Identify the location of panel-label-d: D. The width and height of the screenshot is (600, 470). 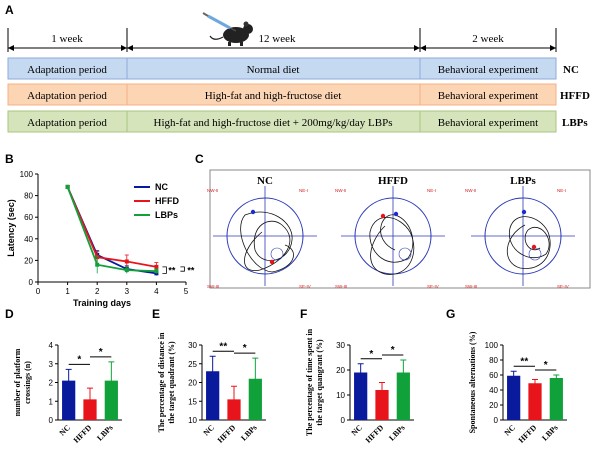
(9, 314).